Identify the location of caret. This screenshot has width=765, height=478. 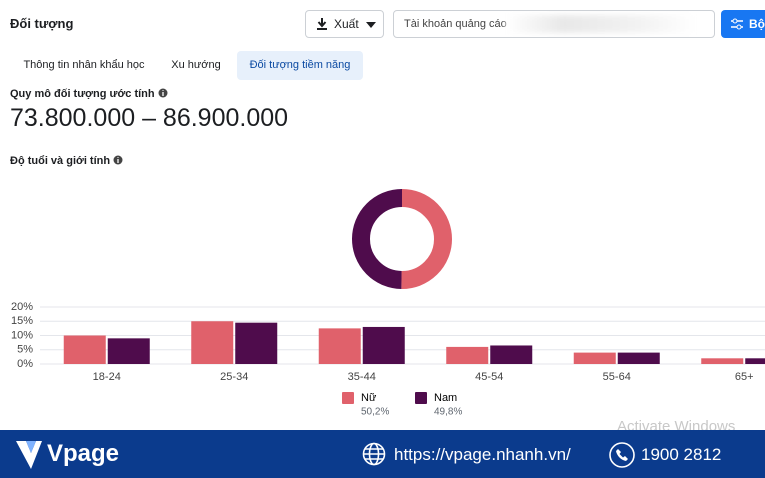
(371, 25).